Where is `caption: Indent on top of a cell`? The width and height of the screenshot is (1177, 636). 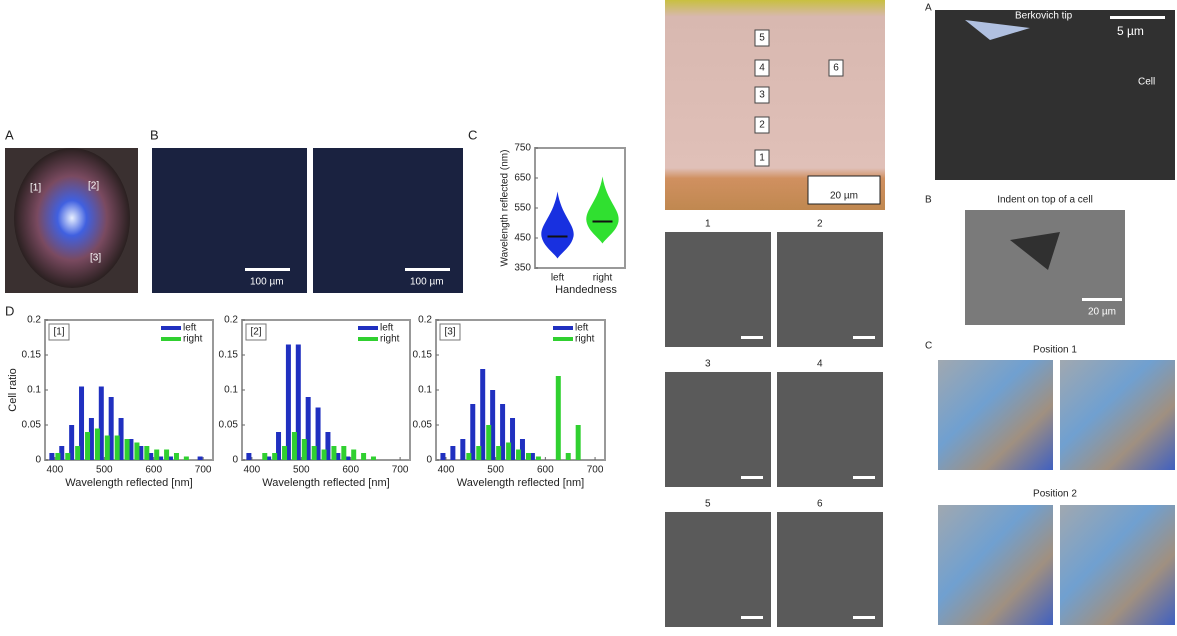 caption: Indent on top of a cell is located at coordinates (1045, 200).